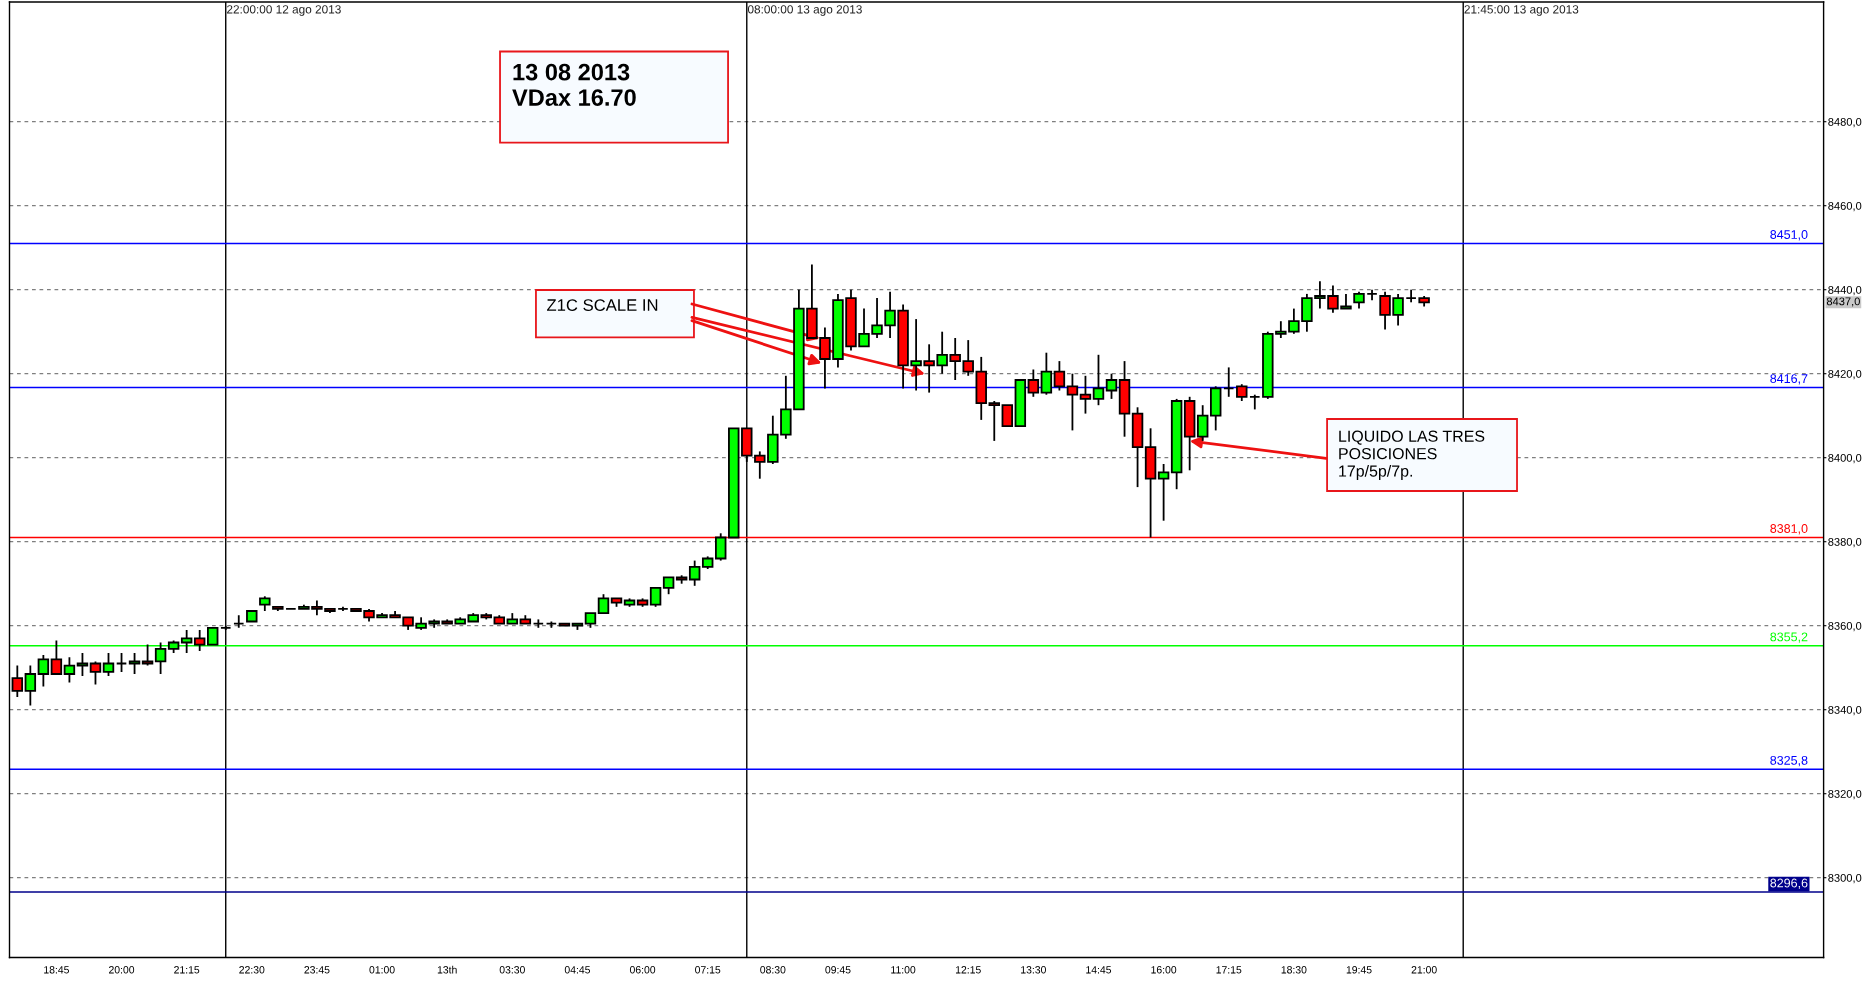 This screenshot has height=982, width=1863. I want to click on y-tick-label: 8360,0, so click(1845, 626).